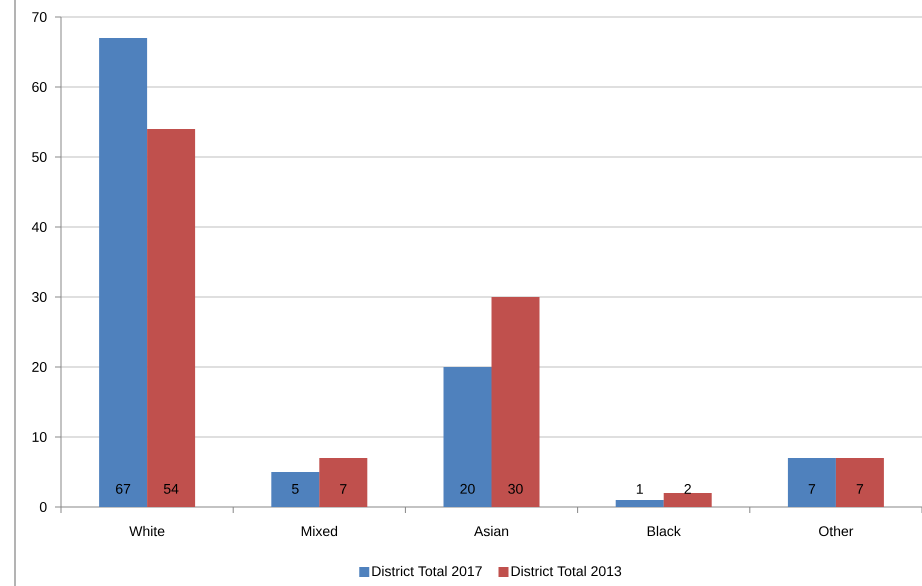  I want to click on y-tick-label: 20, so click(39, 367).